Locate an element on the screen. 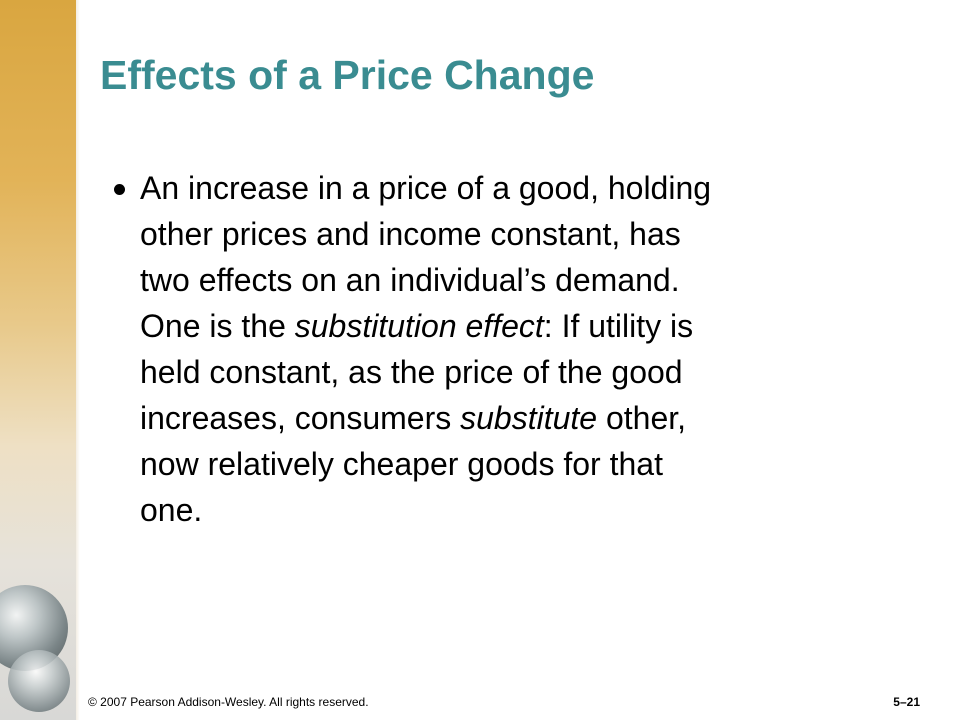  text: One is the is located at coordinates (217, 326).